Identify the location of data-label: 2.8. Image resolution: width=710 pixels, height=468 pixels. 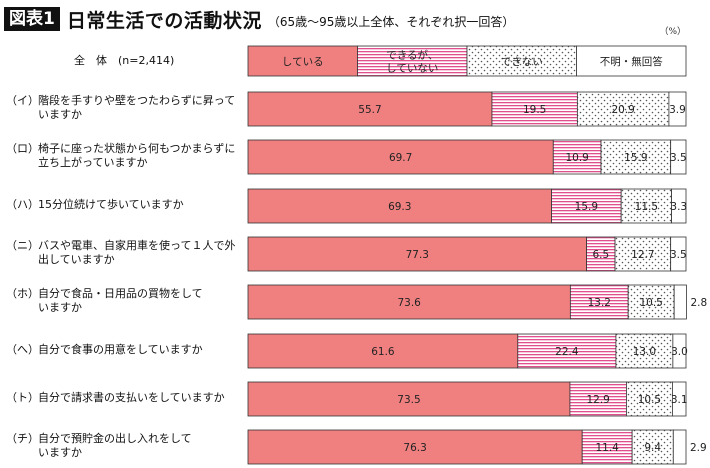
(698, 303).